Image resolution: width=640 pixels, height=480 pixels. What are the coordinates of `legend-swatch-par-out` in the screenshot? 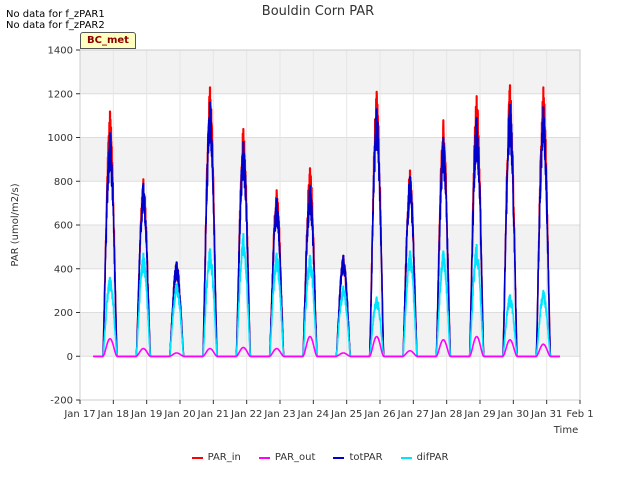 It's located at (264, 457).